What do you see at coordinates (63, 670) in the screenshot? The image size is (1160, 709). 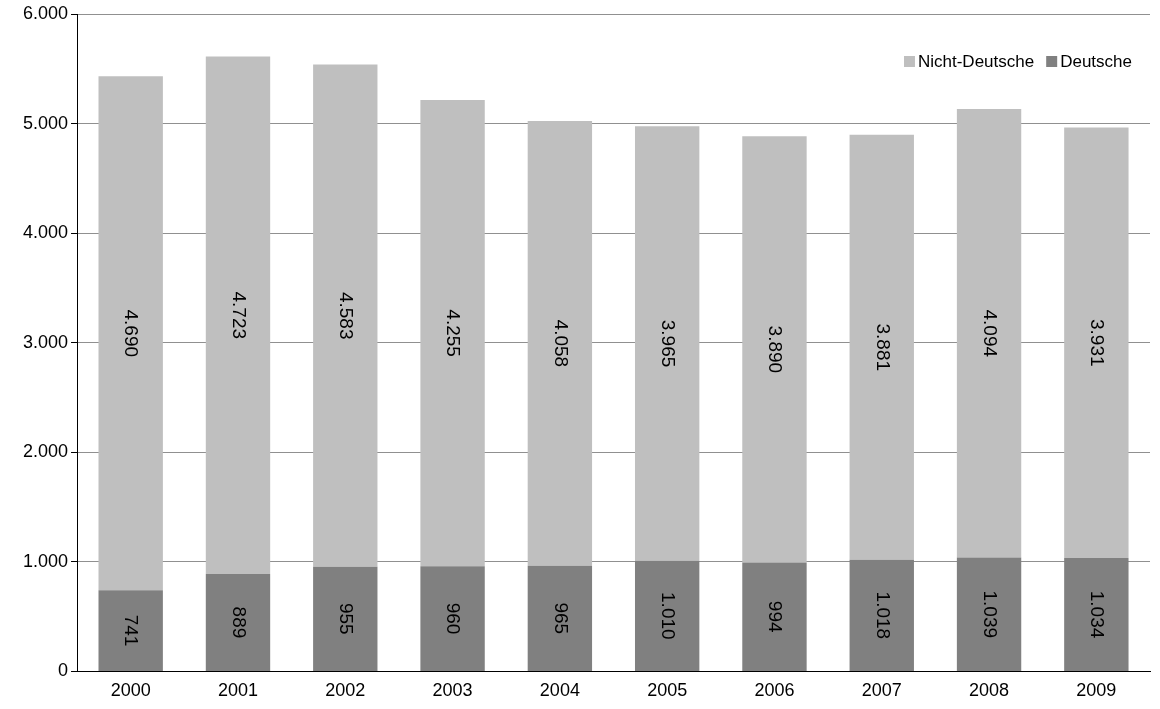 I see `y-tick-label: 0` at bounding box center [63, 670].